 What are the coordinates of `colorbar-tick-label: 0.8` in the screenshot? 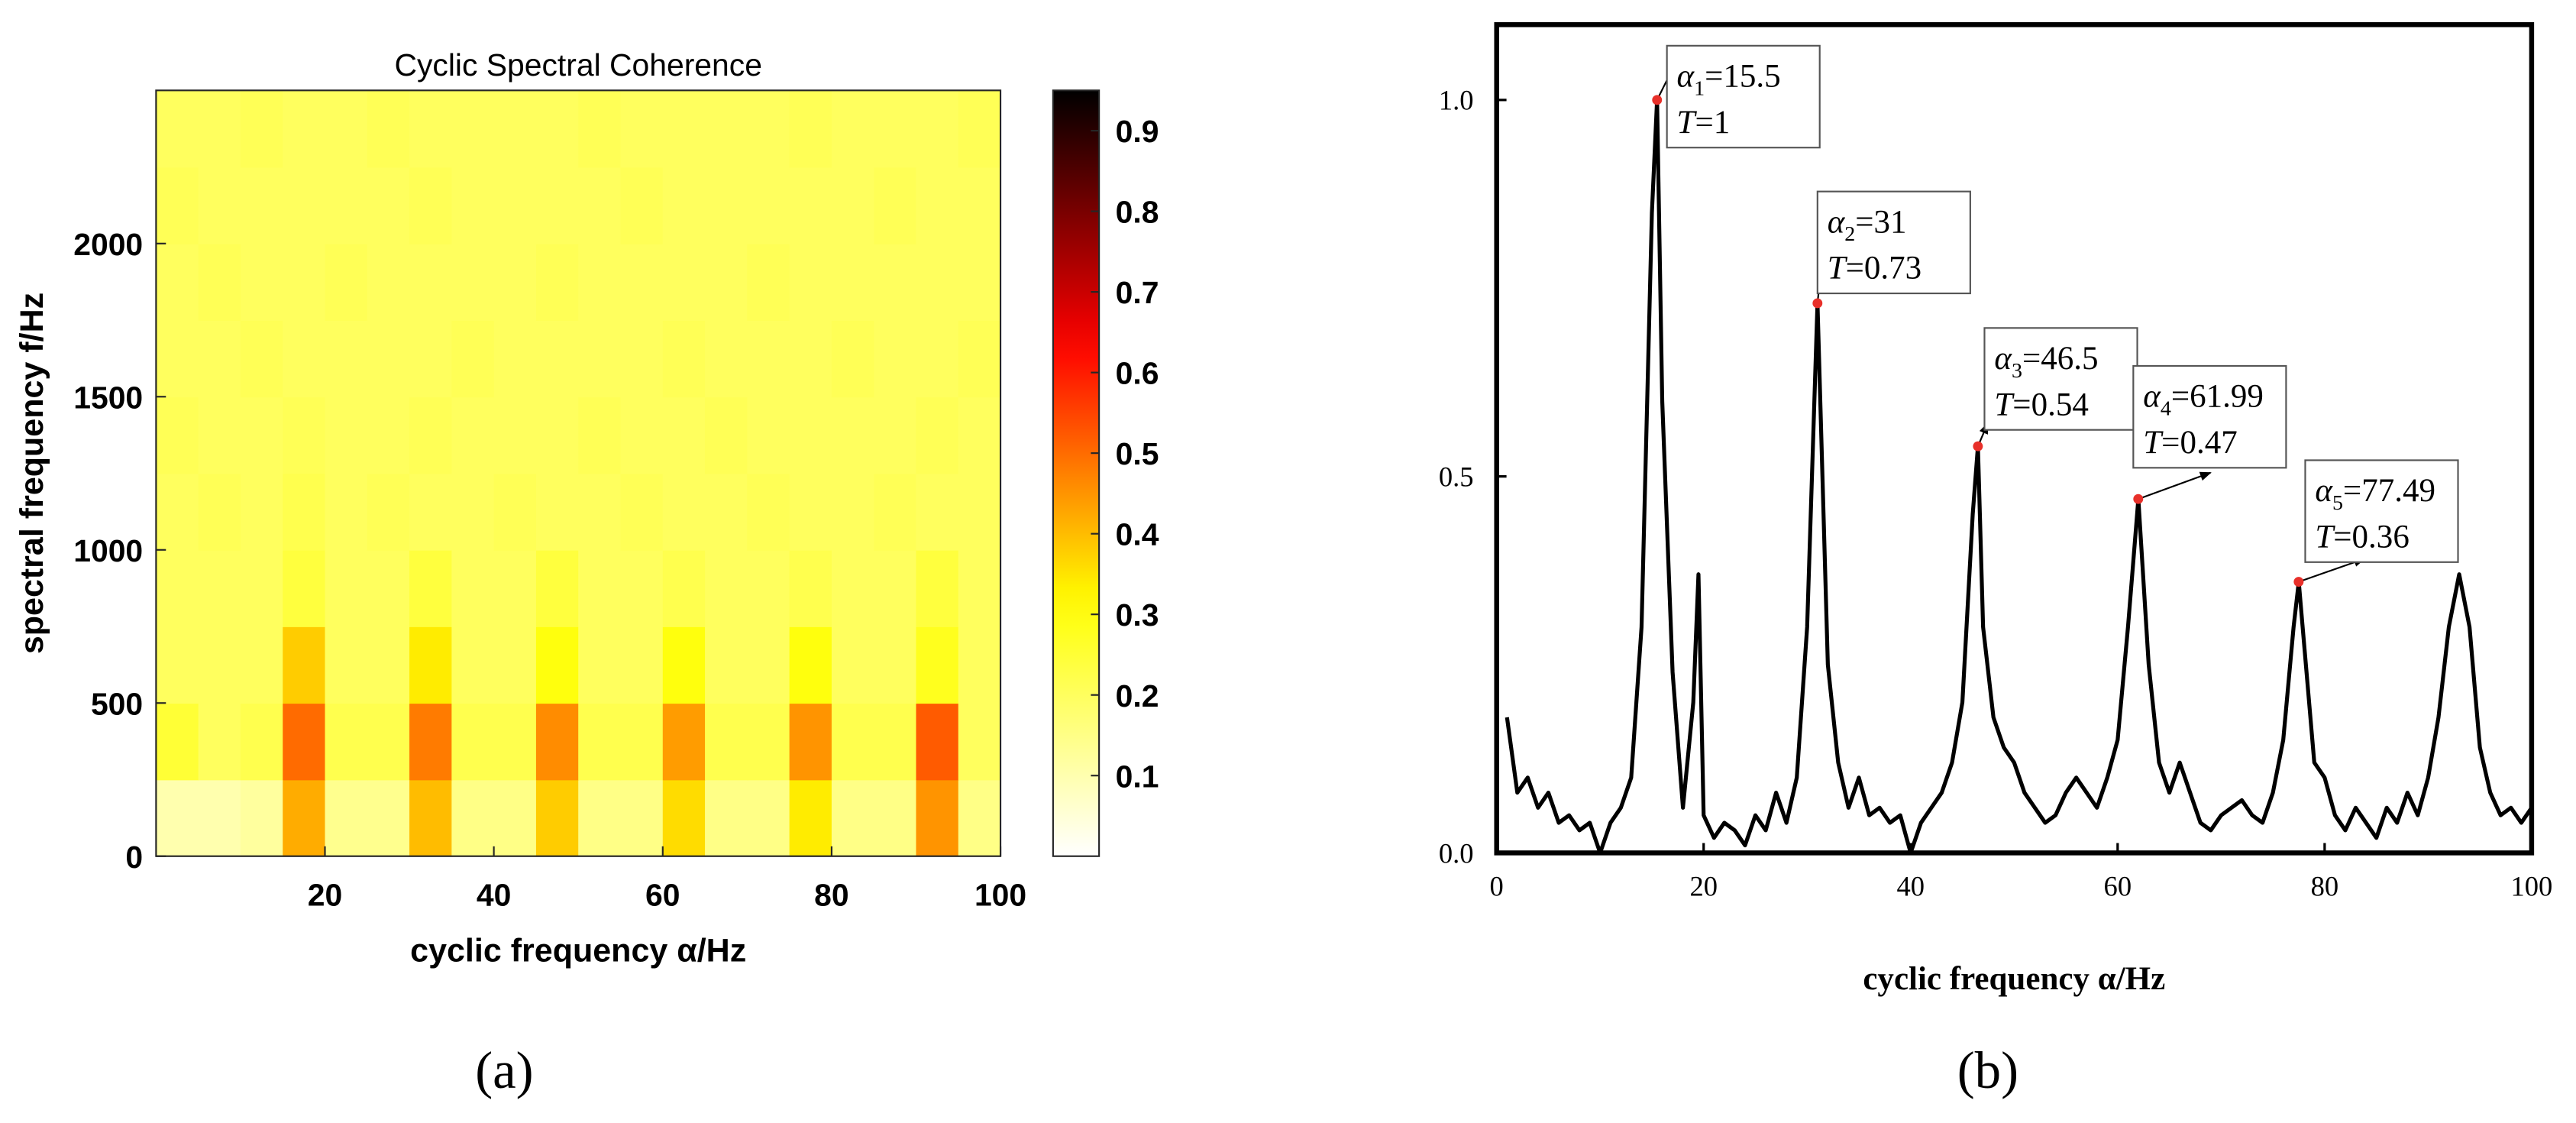 It's located at (1137, 212).